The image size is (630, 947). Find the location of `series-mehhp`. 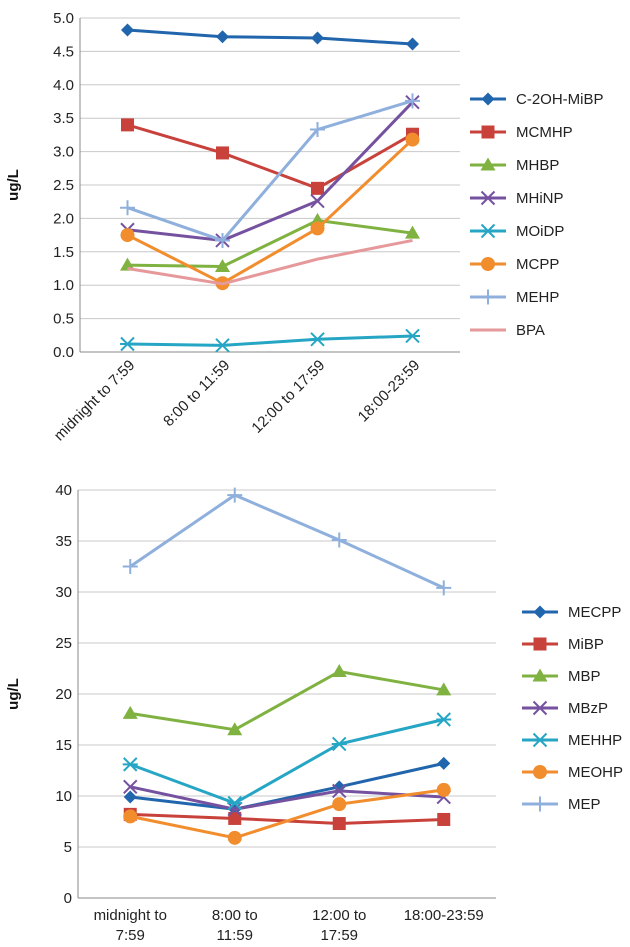

series-mehhp is located at coordinates (287, 761).